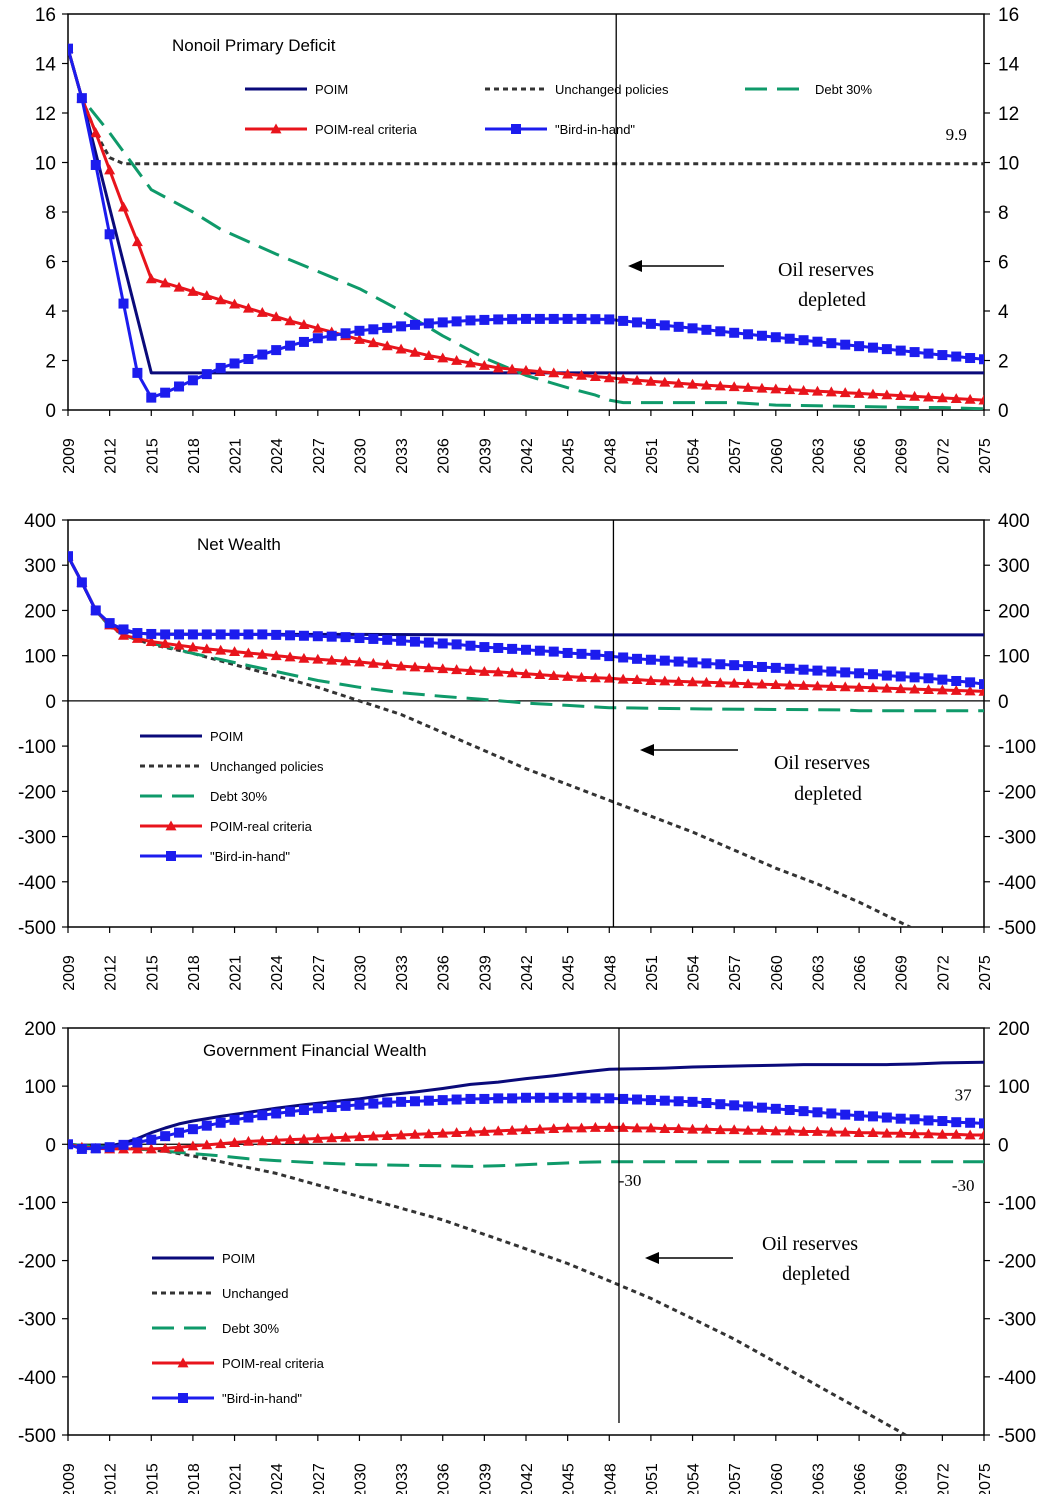 This screenshot has height=1494, width=1042. I want to click on x-tick-label: 2027, so click(319, 973).